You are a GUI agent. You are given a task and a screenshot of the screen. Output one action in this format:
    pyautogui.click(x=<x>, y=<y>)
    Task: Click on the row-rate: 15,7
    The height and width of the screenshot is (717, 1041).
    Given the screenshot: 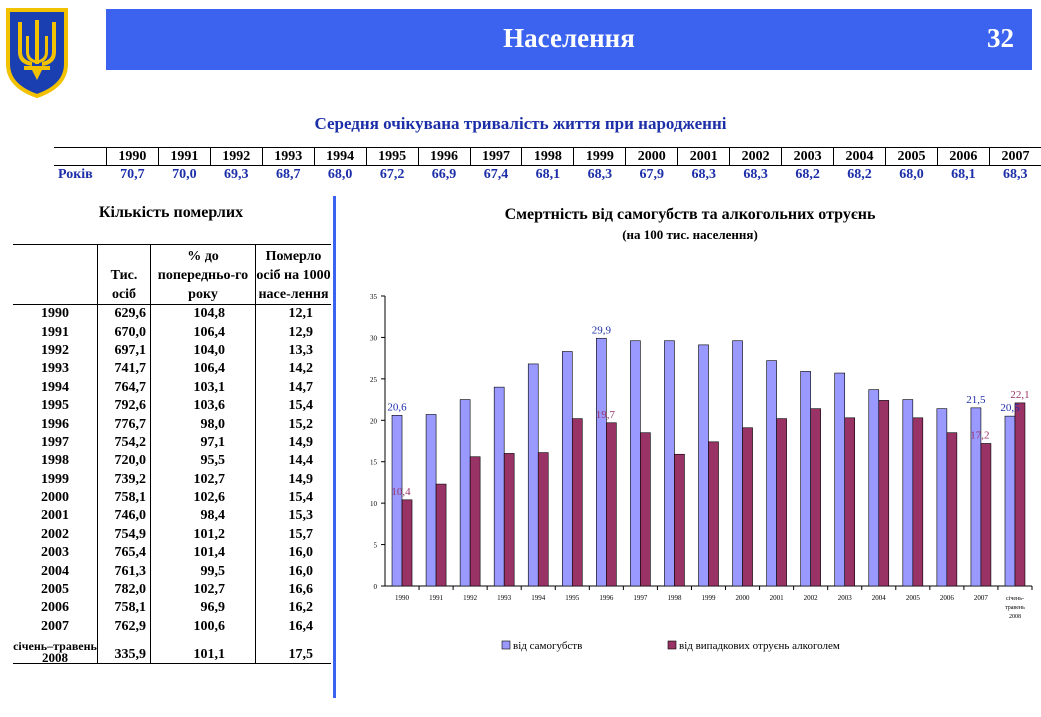 What is the action you would take?
    pyautogui.click(x=293, y=535)
    